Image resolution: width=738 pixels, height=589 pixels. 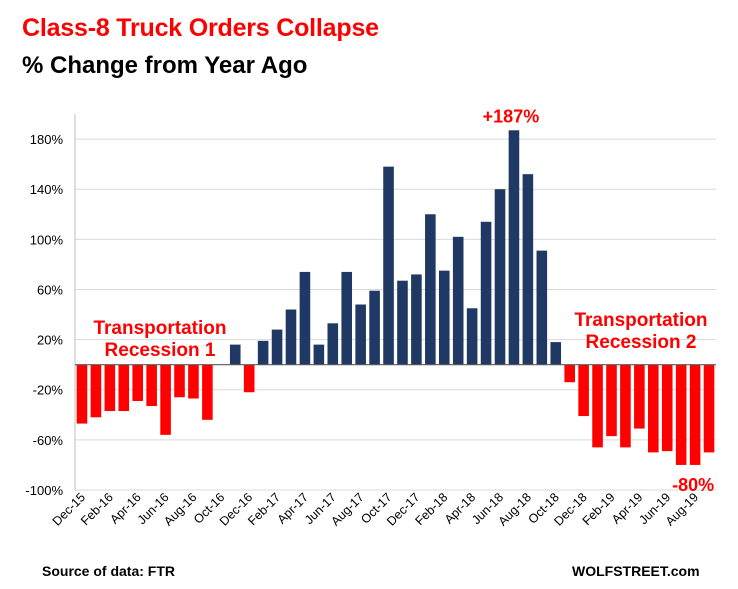 What do you see at coordinates (641, 342) in the screenshot?
I see `recession-2-line2: Recession 2` at bounding box center [641, 342].